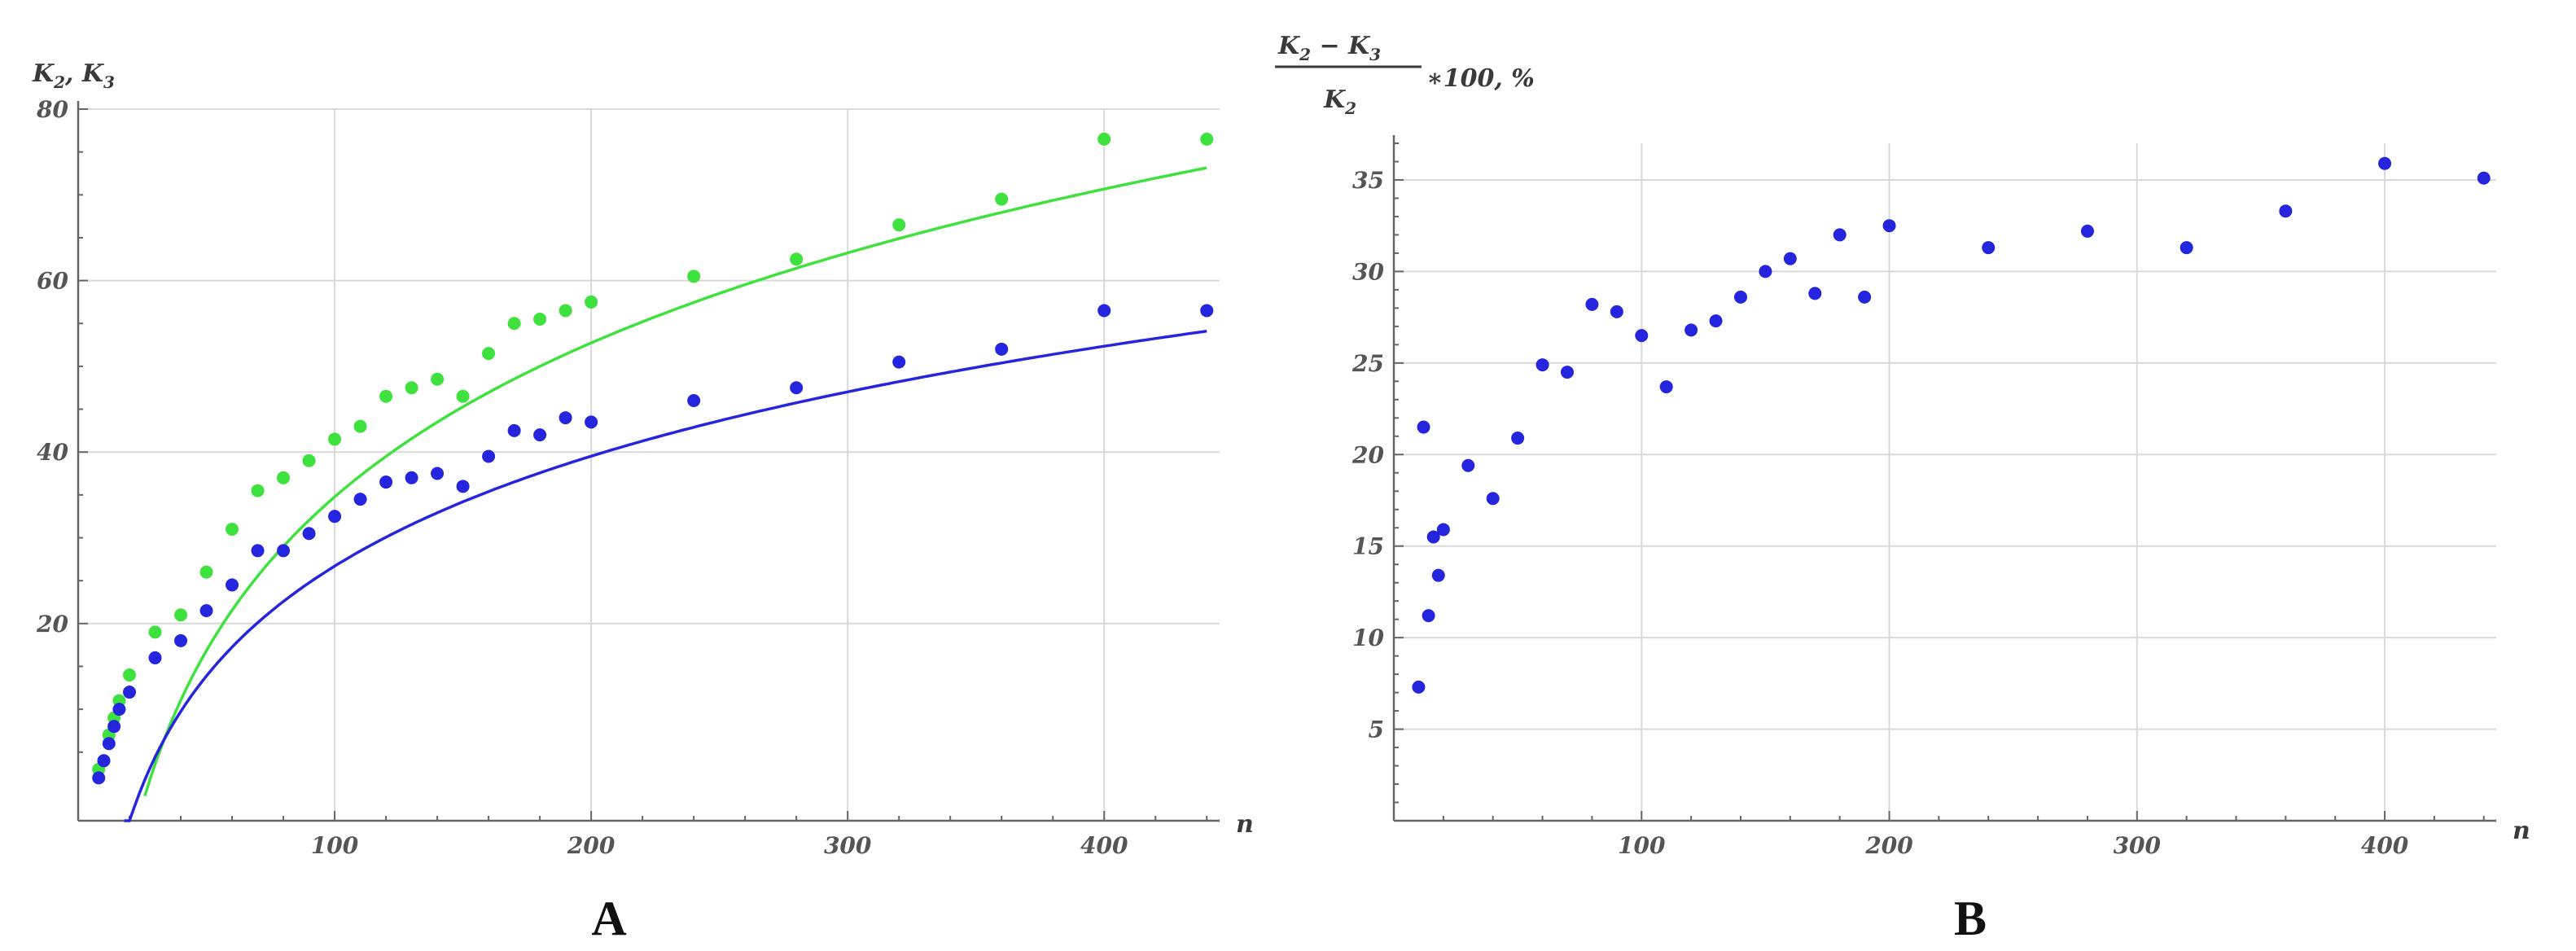  What do you see at coordinates (2521, 831) in the screenshot?
I see `panel-b-x-axis-title: n` at bounding box center [2521, 831].